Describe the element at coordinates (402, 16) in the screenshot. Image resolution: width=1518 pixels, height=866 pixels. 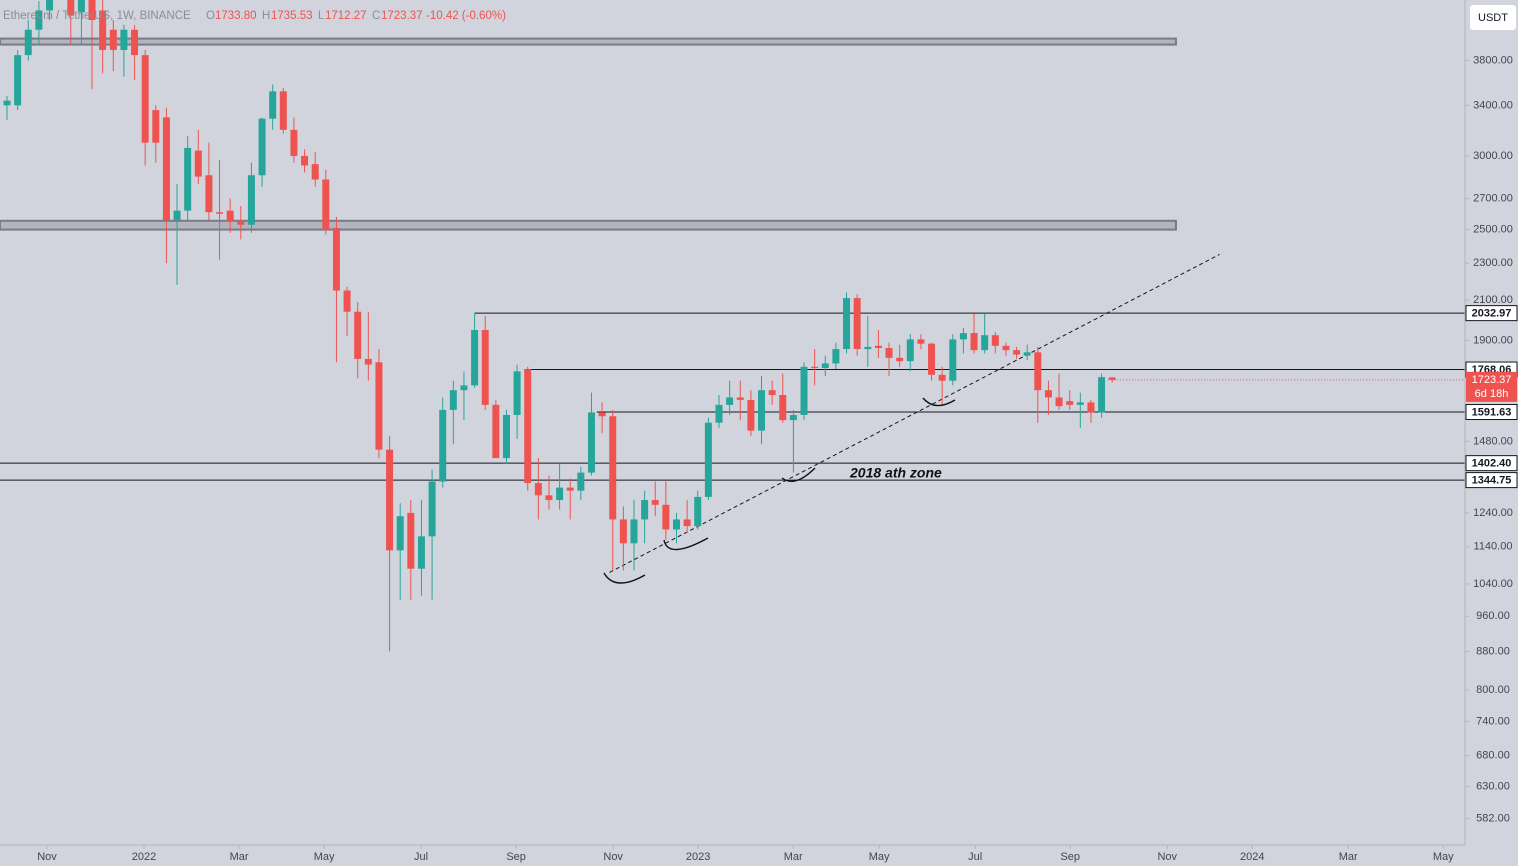
I see `close-value: 1723.37` at that location.